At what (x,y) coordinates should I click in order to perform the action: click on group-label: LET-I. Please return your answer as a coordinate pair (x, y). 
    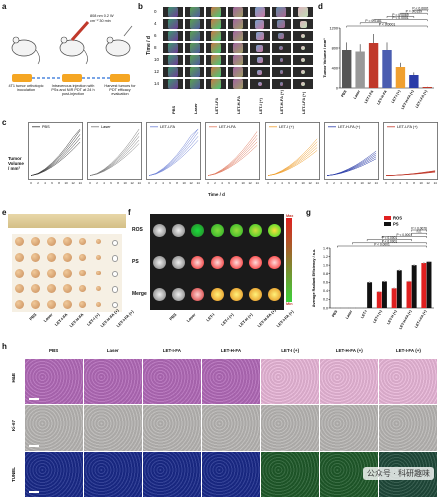
    Looking at the image, I should click on (210, 317).